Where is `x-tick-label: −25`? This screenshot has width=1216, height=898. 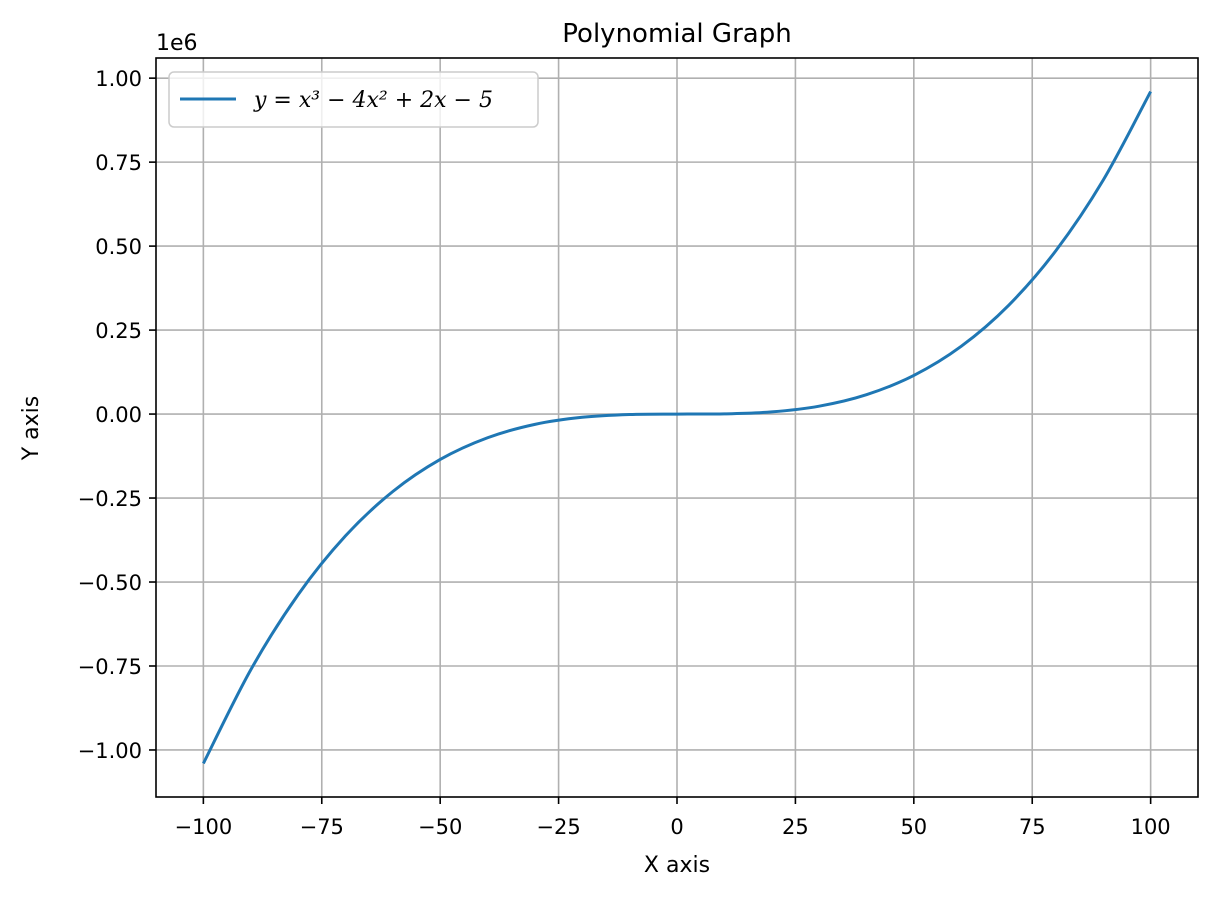 x-tick-label: −25 is located at coordinates (558, 827).